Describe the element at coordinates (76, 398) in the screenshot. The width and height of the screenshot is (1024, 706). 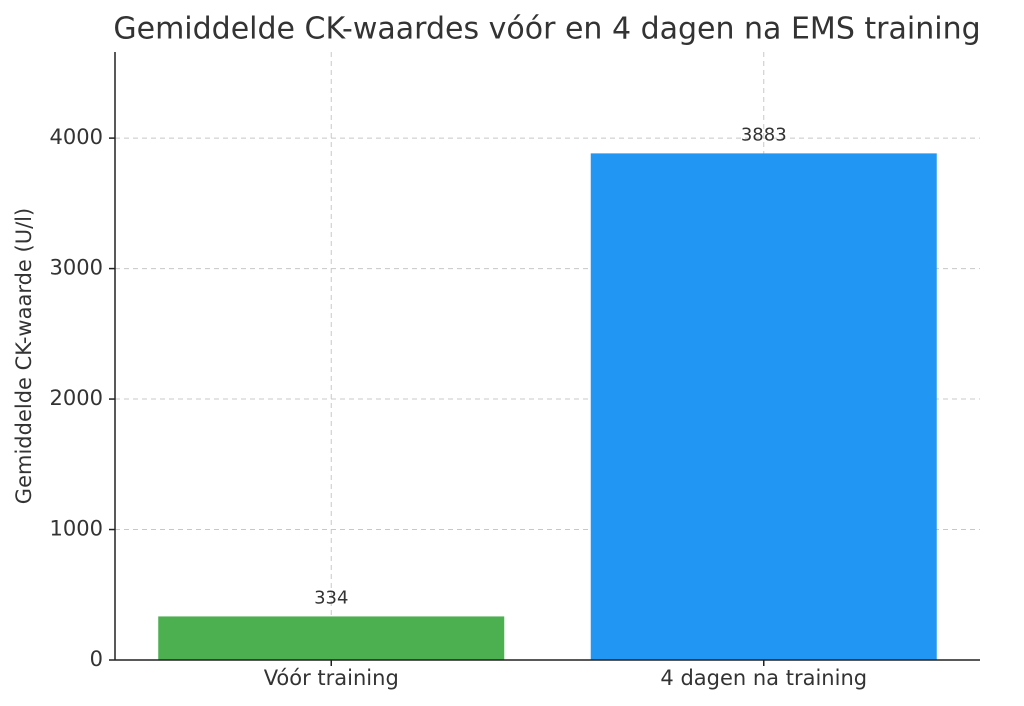
I see `y-tick-label: 2000` at that location.